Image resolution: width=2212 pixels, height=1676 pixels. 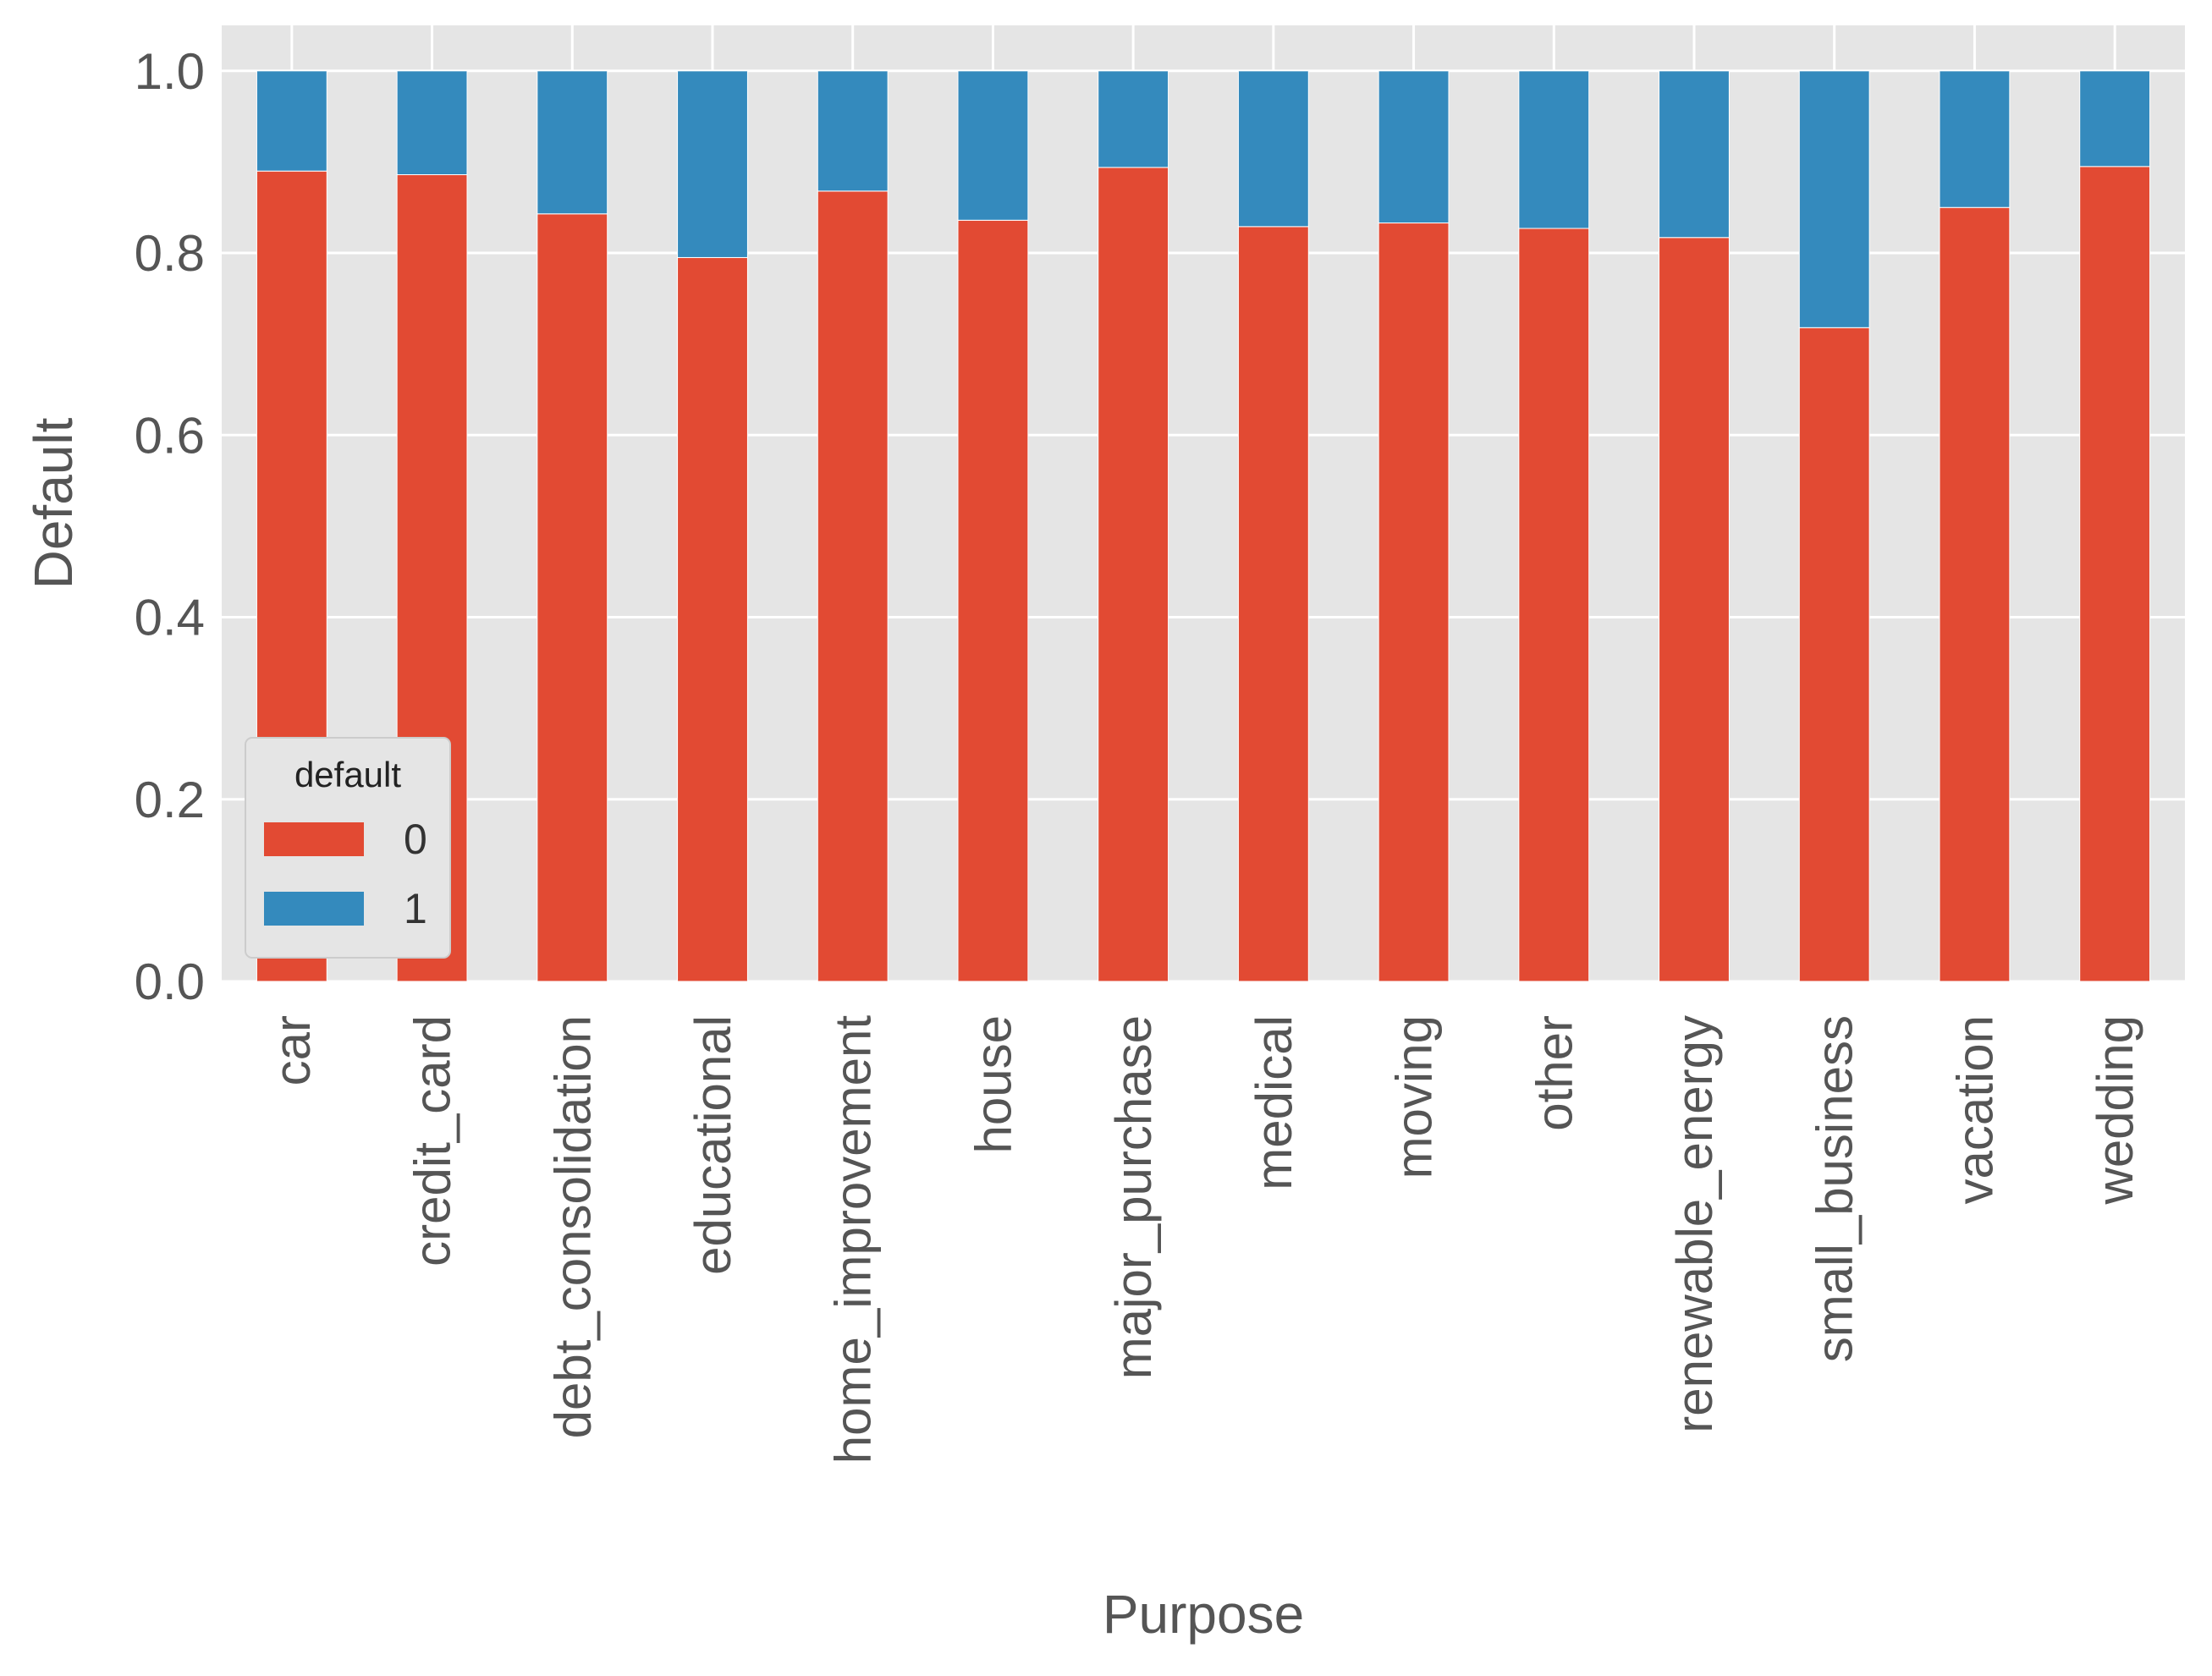 I want to click on x-tick-label: renewable_energy, so click(x=1694, y=1224).